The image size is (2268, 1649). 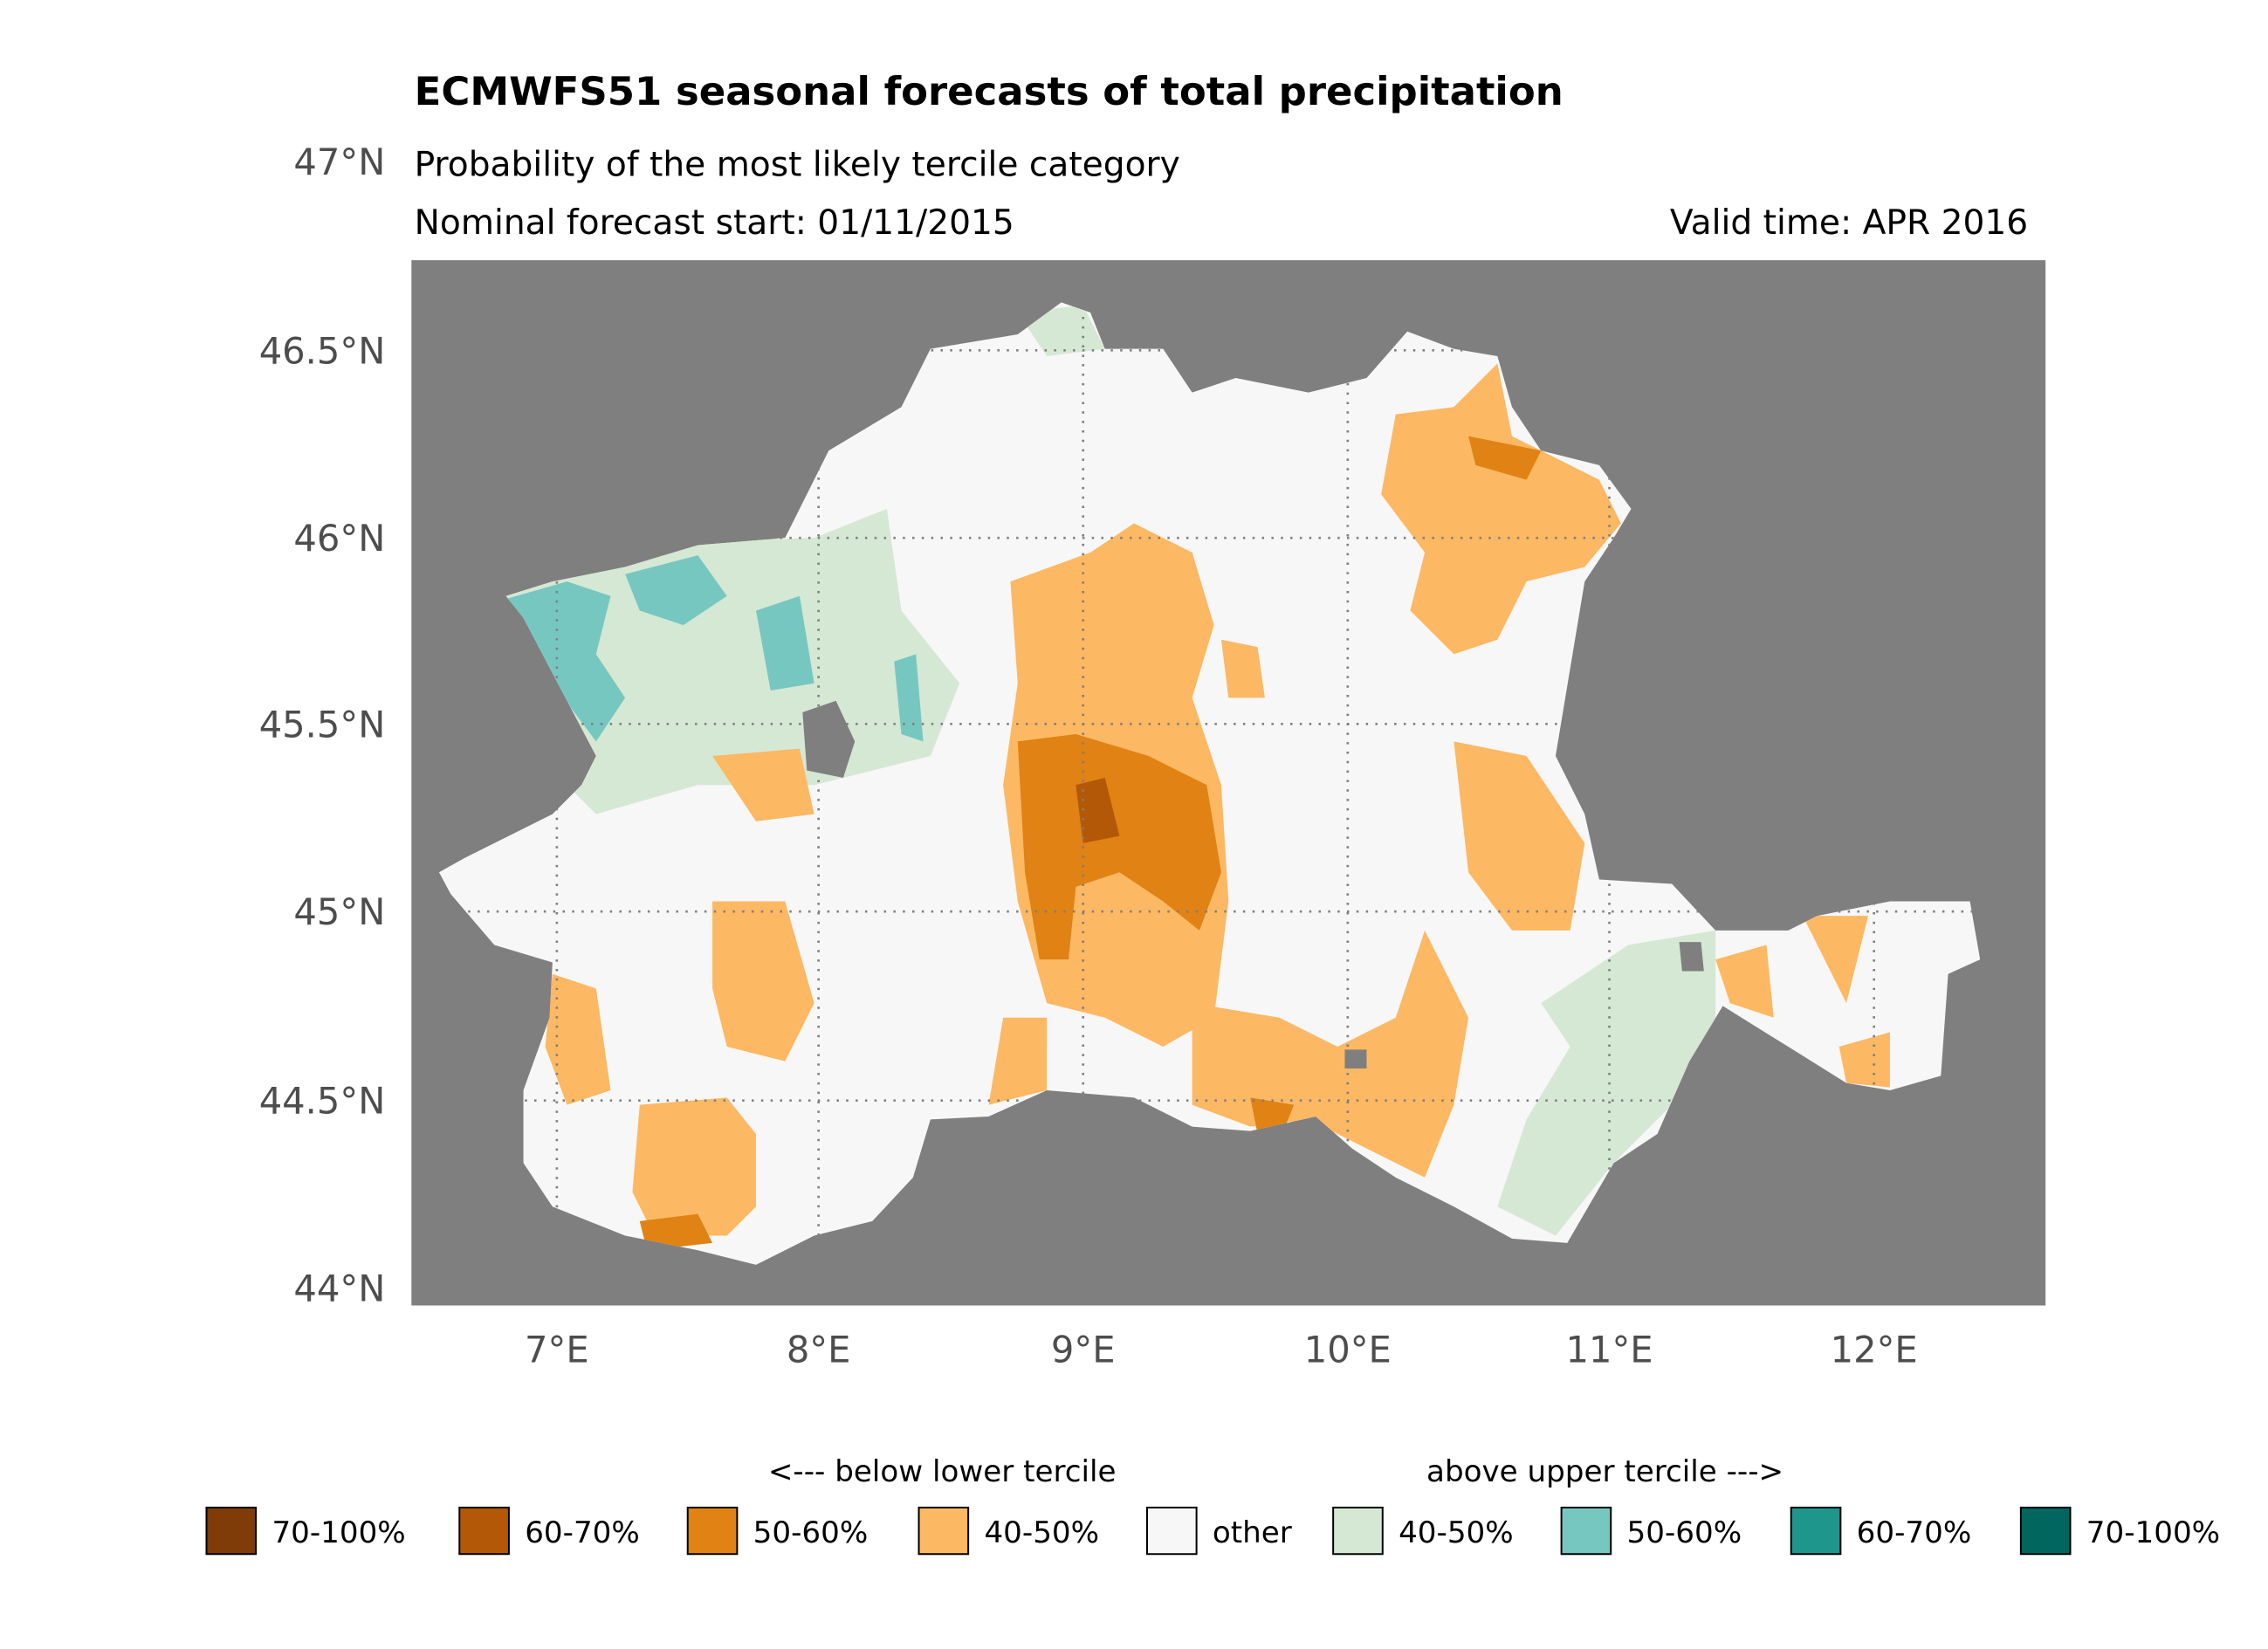 I want to click on lon-tick-label: 10°E, so click(x=1348, y=1349).